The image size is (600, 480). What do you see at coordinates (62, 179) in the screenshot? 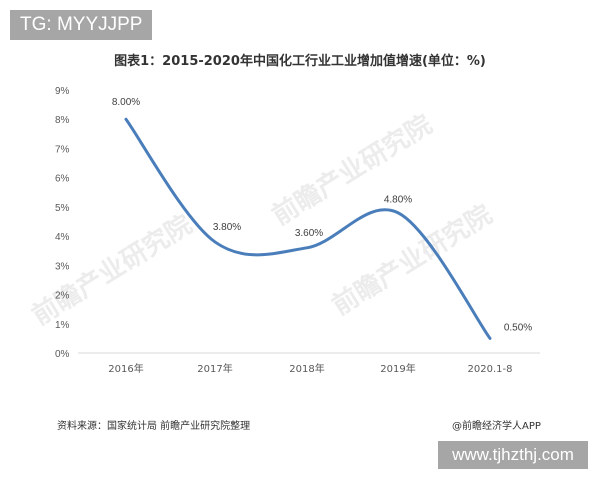
I see `y-tick-label: 6%` at bounding box center [62, 179].